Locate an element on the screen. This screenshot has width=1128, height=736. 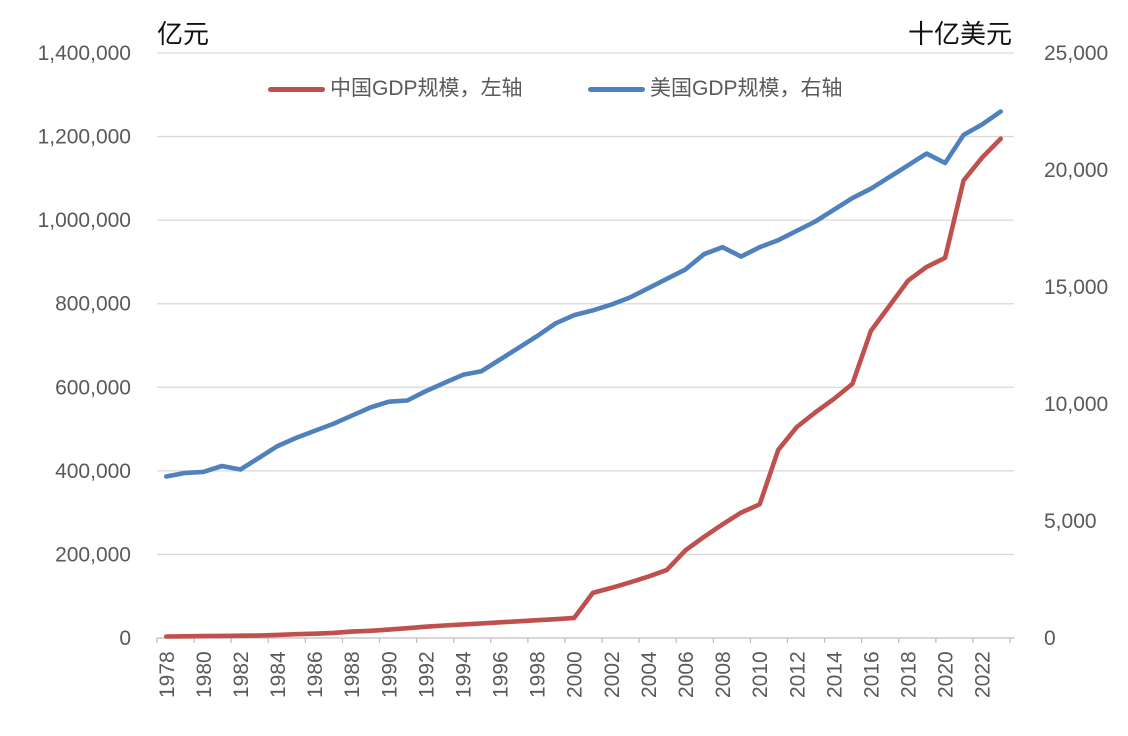
china-series-color-swatch is located at coordinates (296, 89).